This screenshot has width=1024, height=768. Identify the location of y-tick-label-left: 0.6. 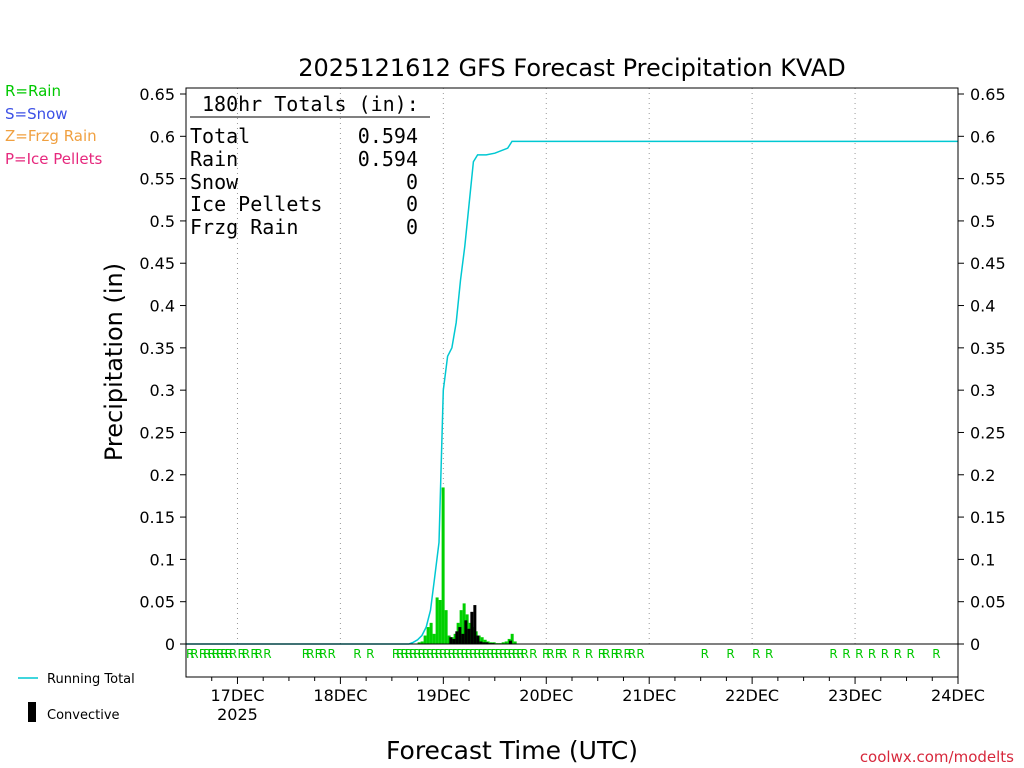
(162, 136).